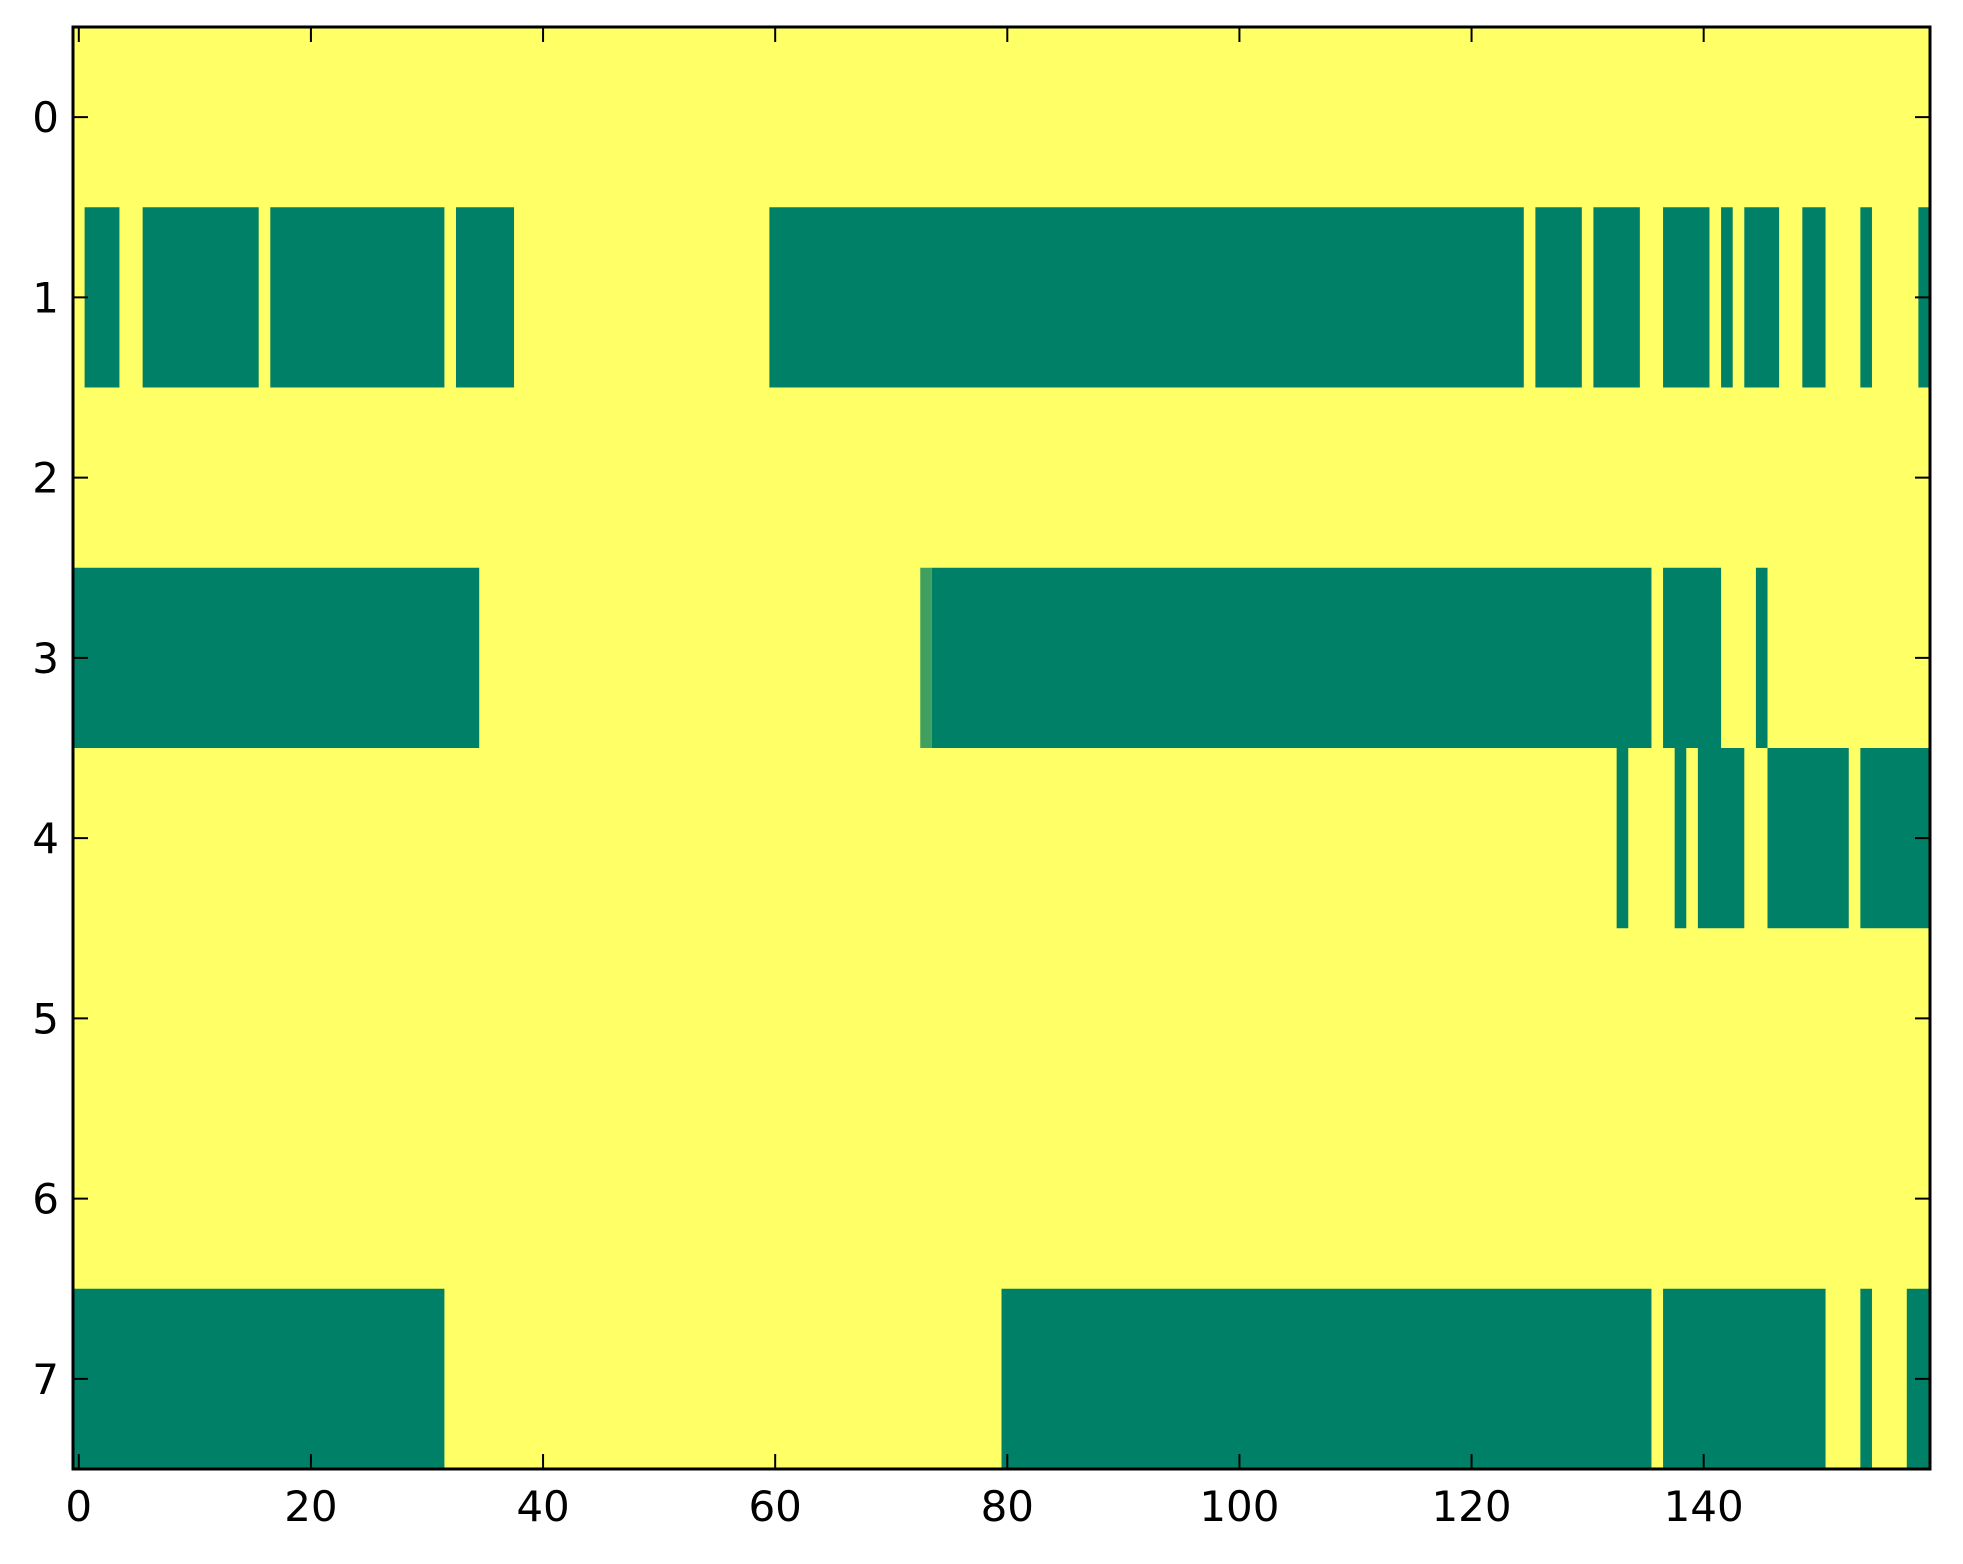 The height and width of the screenshot is (1564, 1963). I want to click on y-tick-label-7: 7, so click(45, 1379).